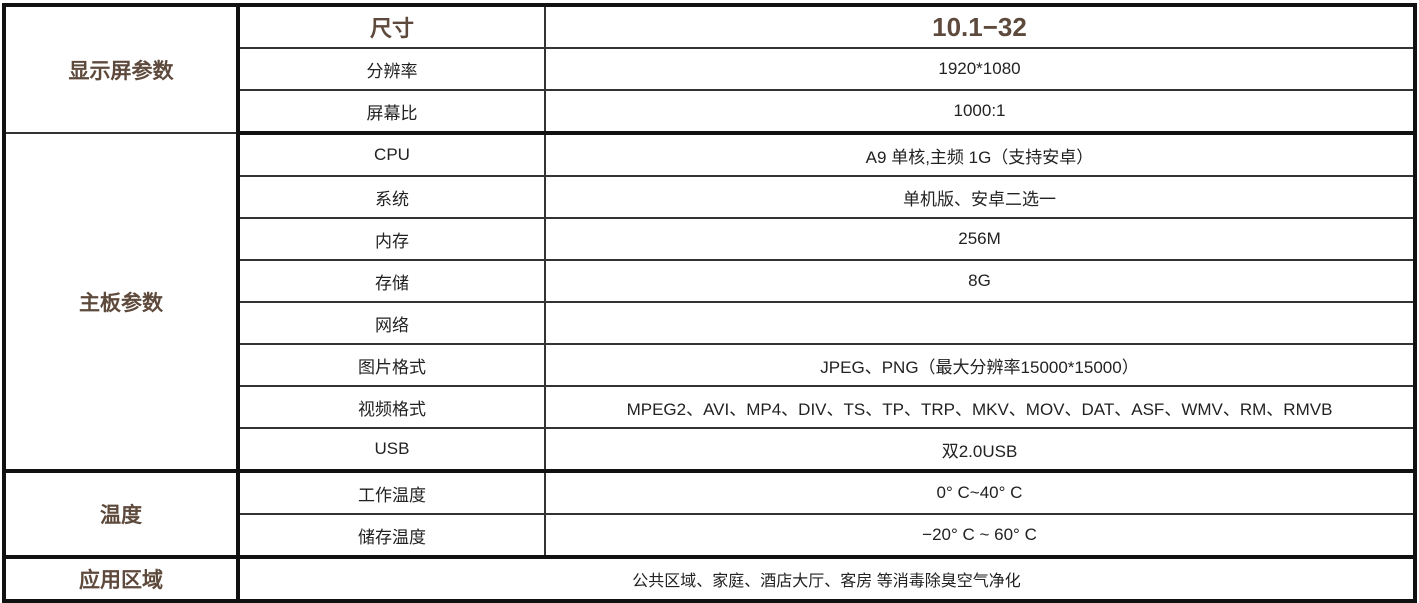 This screenshot has height=603, width=1419. I want to click on row-label: CPU, so click(391, 154).